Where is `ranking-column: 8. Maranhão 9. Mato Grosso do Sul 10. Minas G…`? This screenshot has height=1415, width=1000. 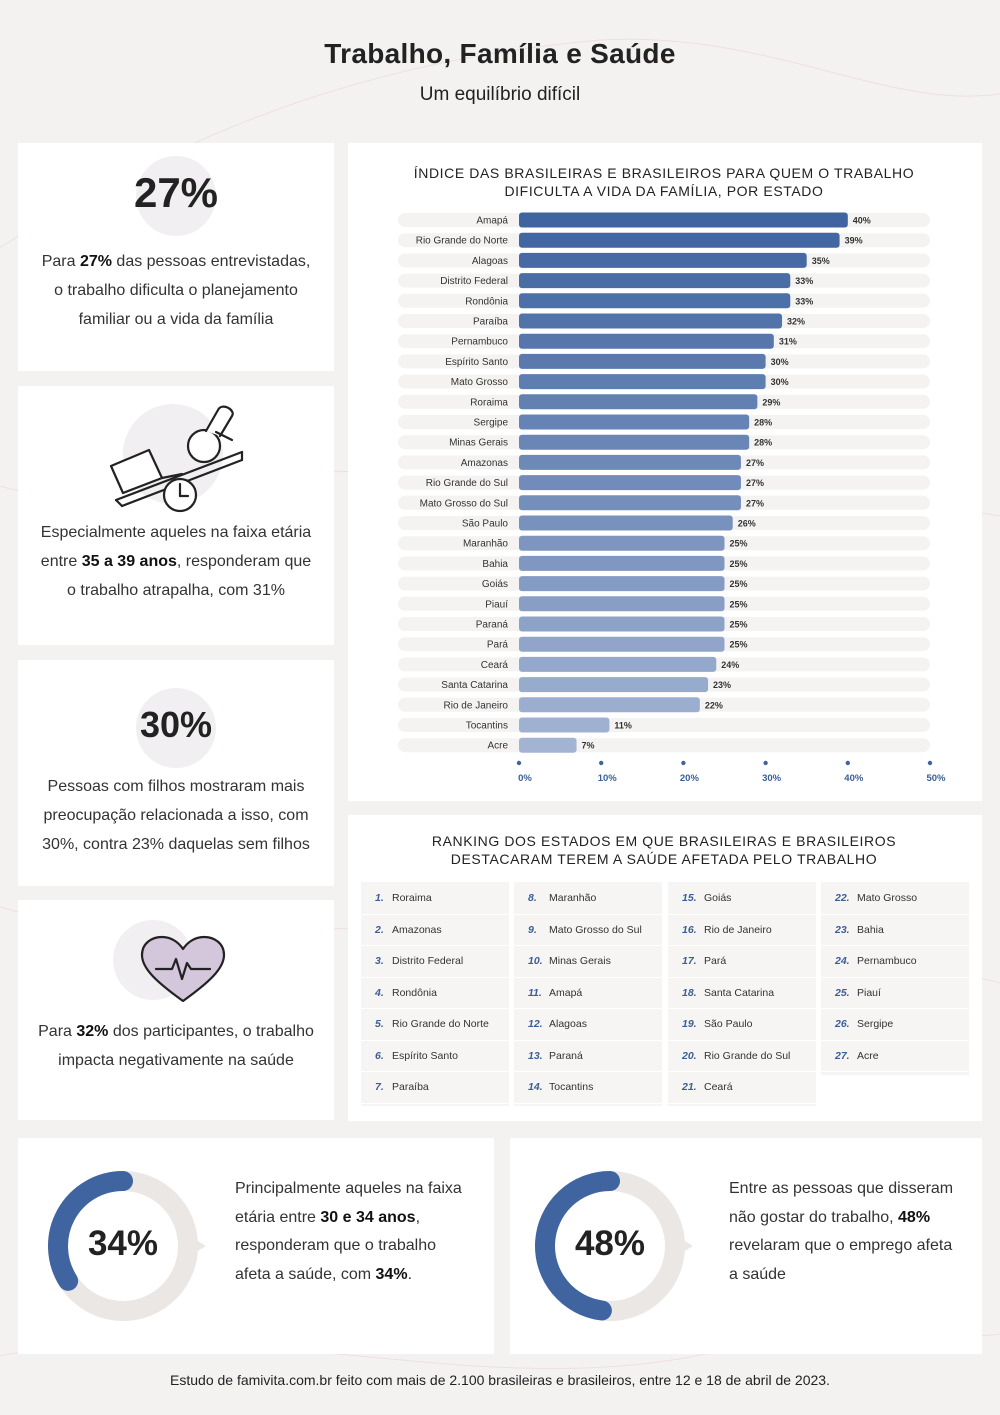 ranking-column: 8. Maranhão 9. Mato Grosso do Sul 10. Minas G… is located at coordinates (588, 994).